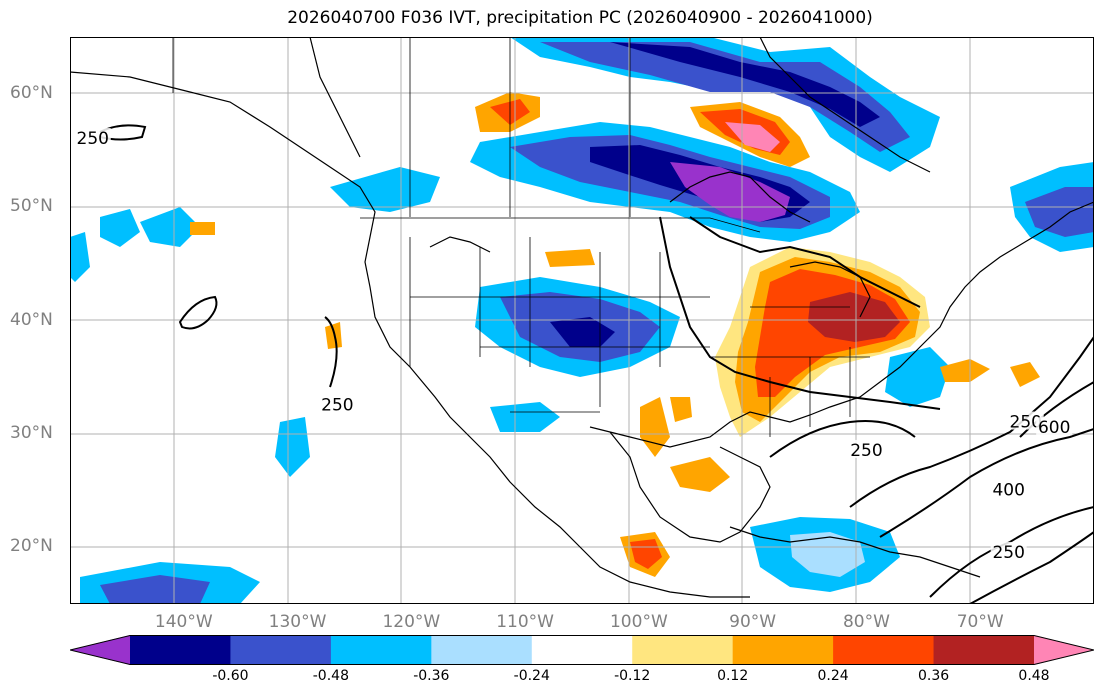  Describe the element at coordinates (230, 676) in the screenshot. I see `colorbar-tick-label: -0.60` at that location.